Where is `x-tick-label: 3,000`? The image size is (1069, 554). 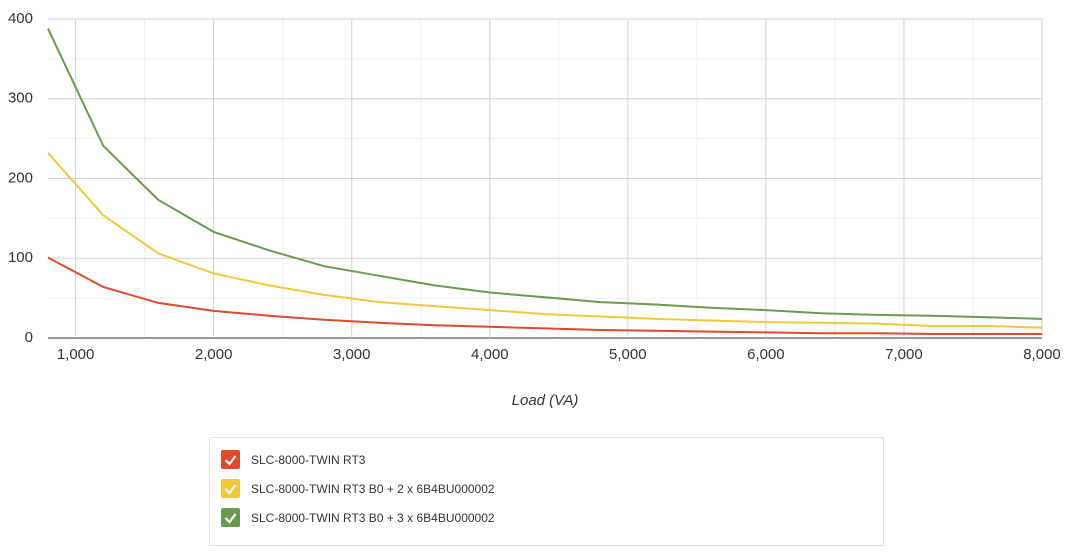 x-tick-label: 3,000 is located at coordinates (352, 354).